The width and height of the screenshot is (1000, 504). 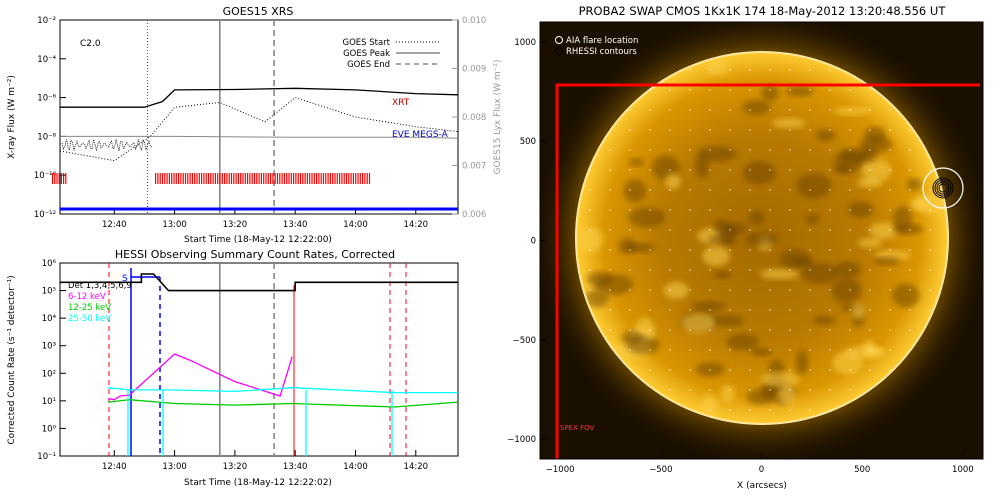 I want to click on goes-x-axis-label: Start Time (18-May-12 12:22:00), so click(x=258, y=240).